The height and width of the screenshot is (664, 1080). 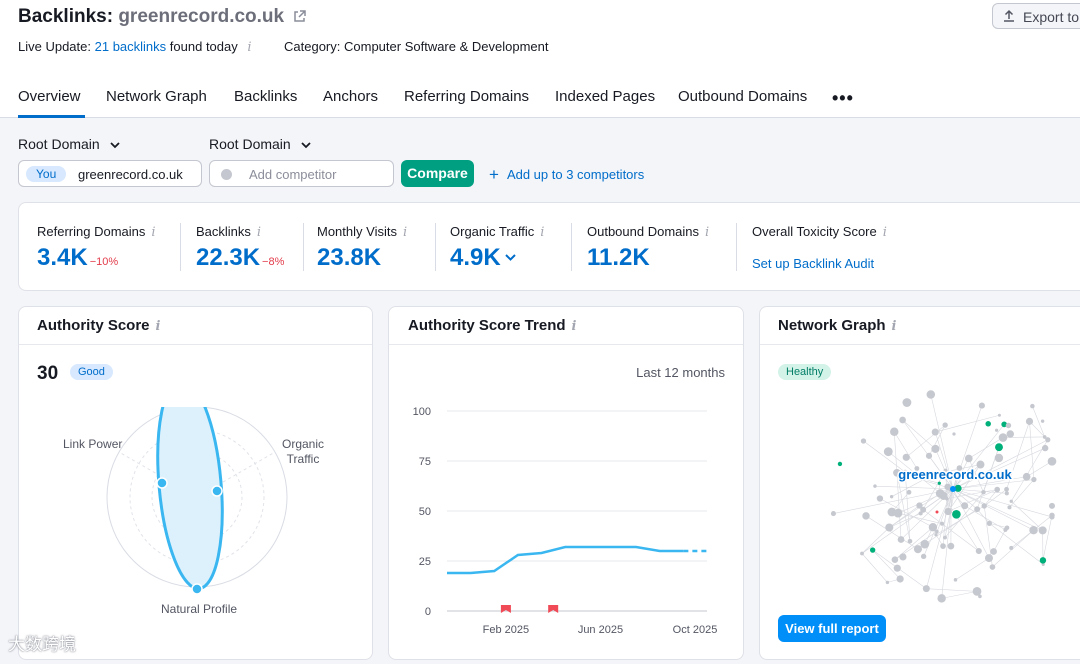 What do you see at coordinates (843, 98) in the screenshot?
I see `more-tabs-icon: •••` at bounding box center [843, 98].